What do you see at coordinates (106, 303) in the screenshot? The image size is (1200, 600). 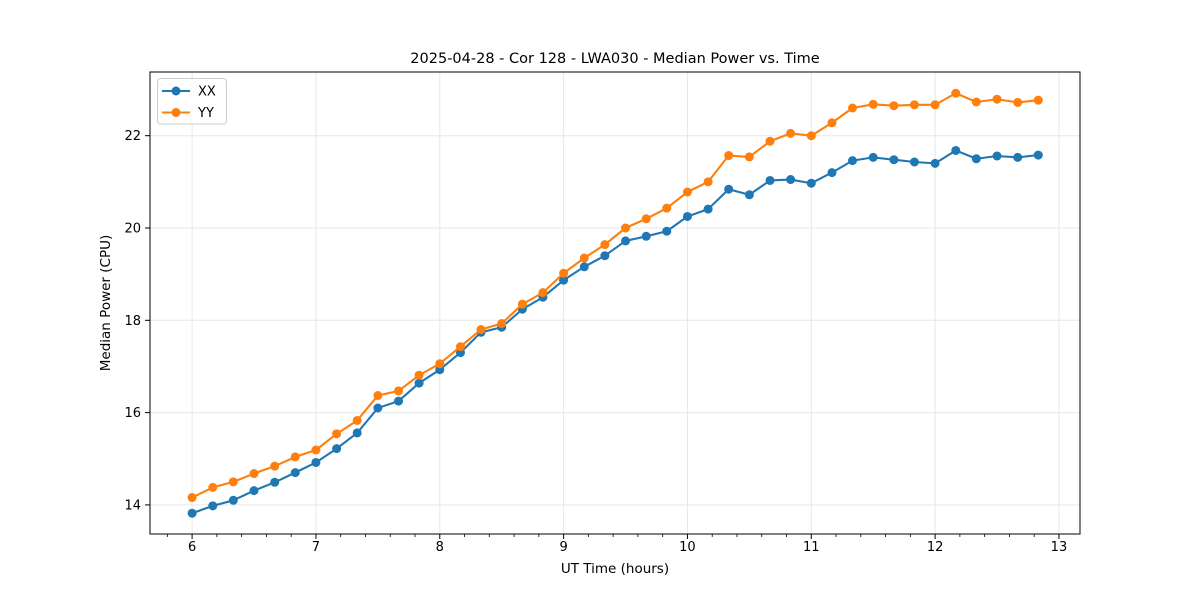 I see `y-axis-label: Median Power (CPU)` at bounding box center [106, 303].